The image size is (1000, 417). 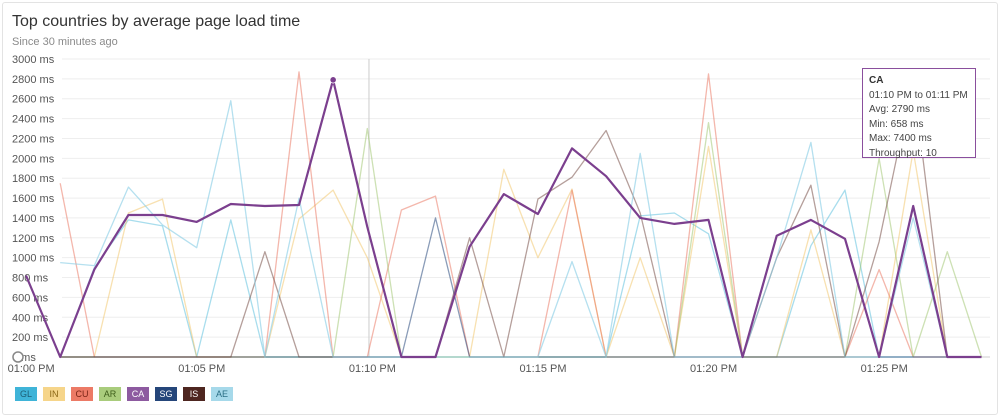 What do you see at coordinates (166, 394) in the screenshot?
I see `legend-item-sg: SG` at bounding box center [166, 394].